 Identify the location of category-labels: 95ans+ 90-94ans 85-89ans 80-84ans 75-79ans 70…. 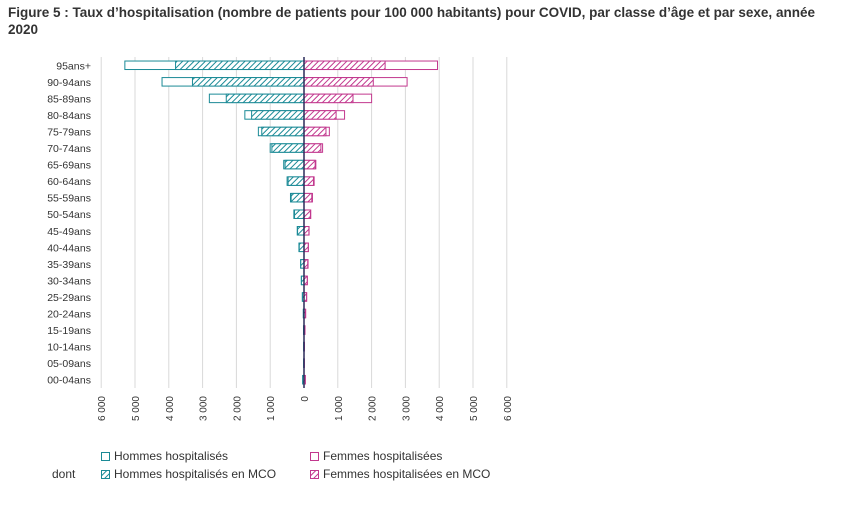
(69, 223).